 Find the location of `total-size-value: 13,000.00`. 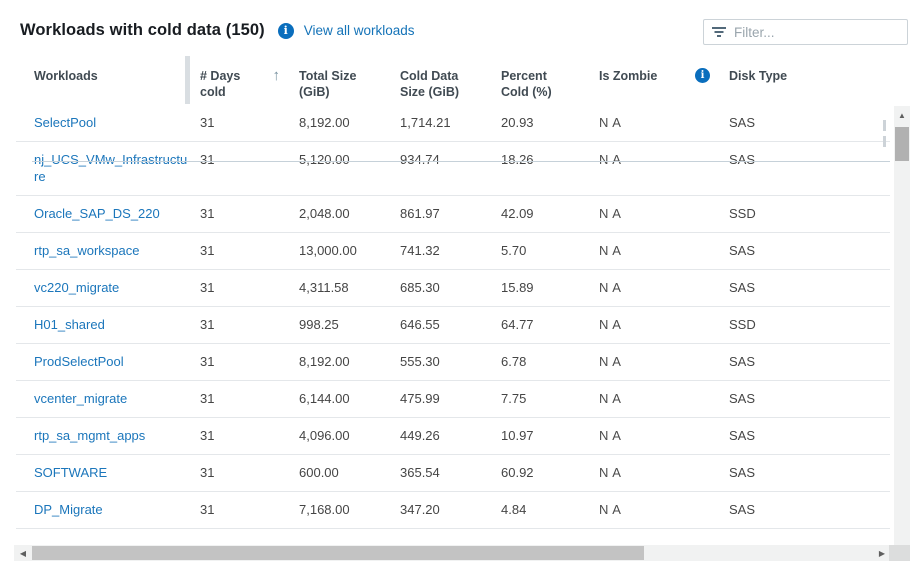

total-size-value: 13,000.00 is located at coordinates (328, 250).